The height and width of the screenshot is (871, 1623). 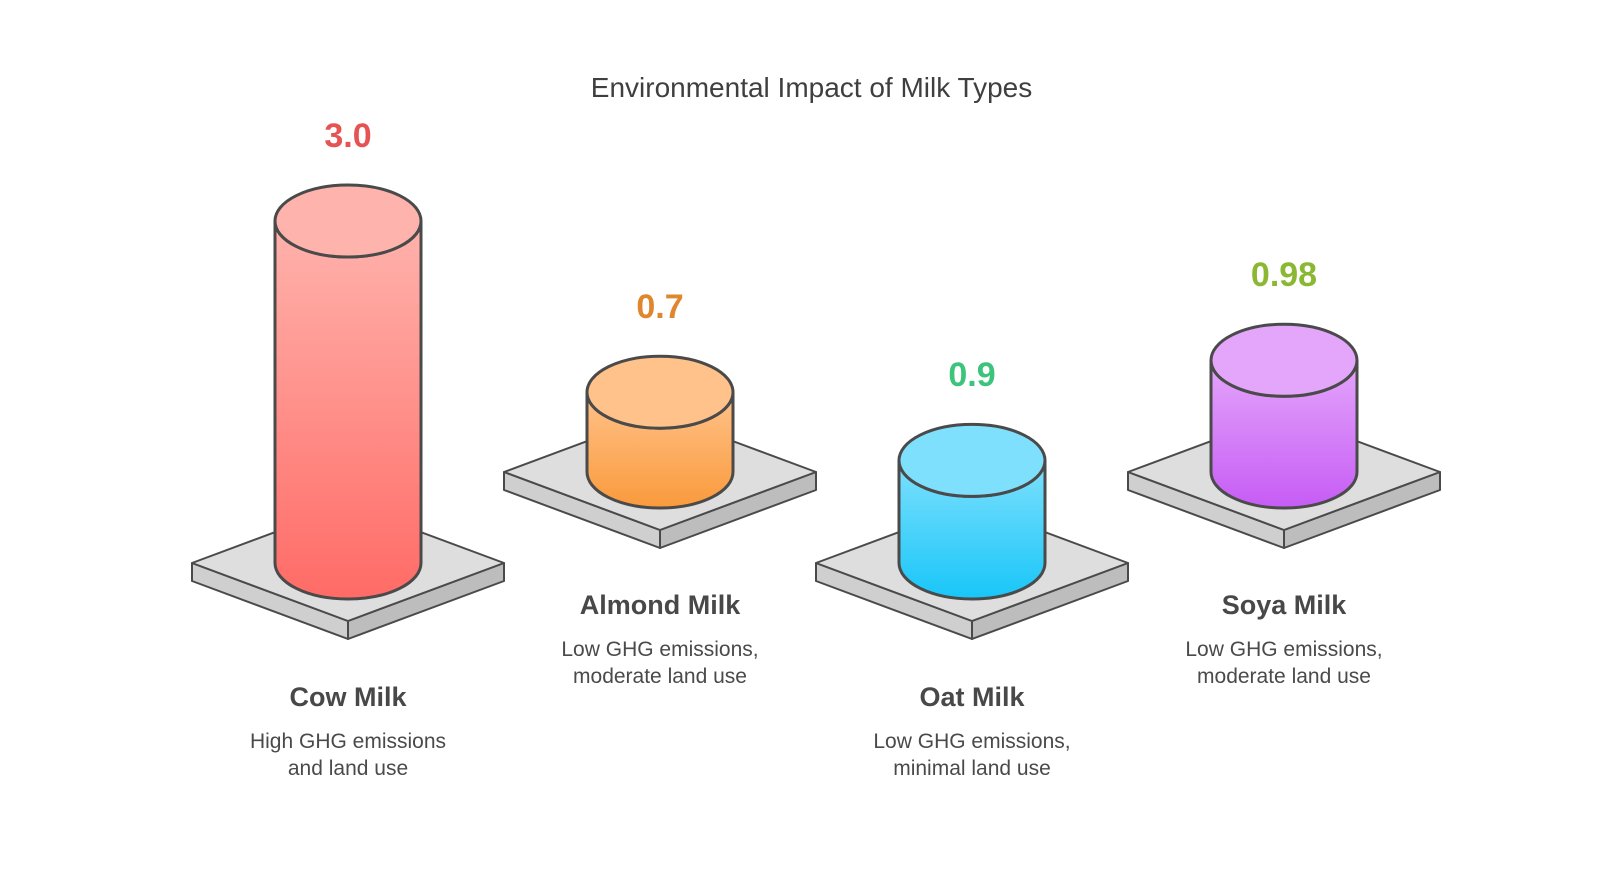 I want to click on description-line: and land use, so click(x=348, y=768).